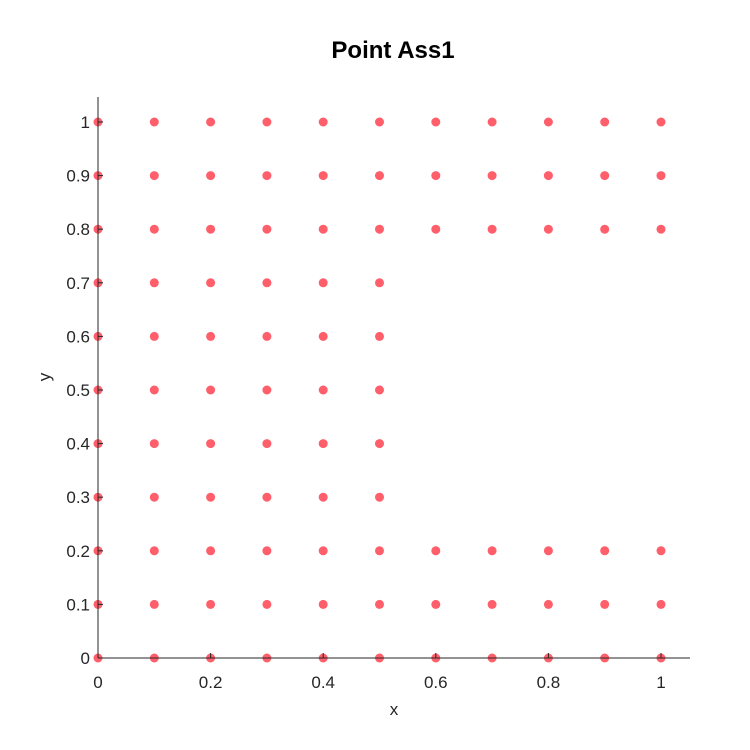  What do you see at coordinates (78, 176) in the screenshot?
I see `y-tick-label: 0.9` at bounding box center [78, 176].